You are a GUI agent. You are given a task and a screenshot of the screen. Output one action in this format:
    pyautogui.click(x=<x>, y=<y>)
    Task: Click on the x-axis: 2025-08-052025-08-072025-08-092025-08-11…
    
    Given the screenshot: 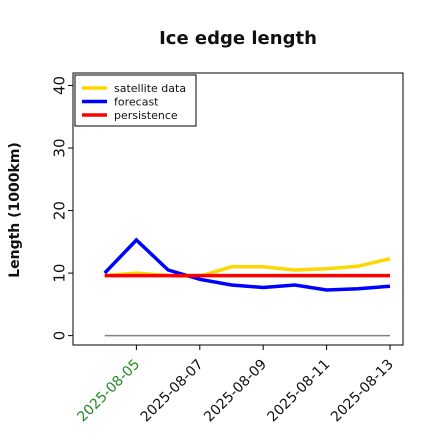 What is the action you would take?
    pyautogui.click(x=235, y=385)
    